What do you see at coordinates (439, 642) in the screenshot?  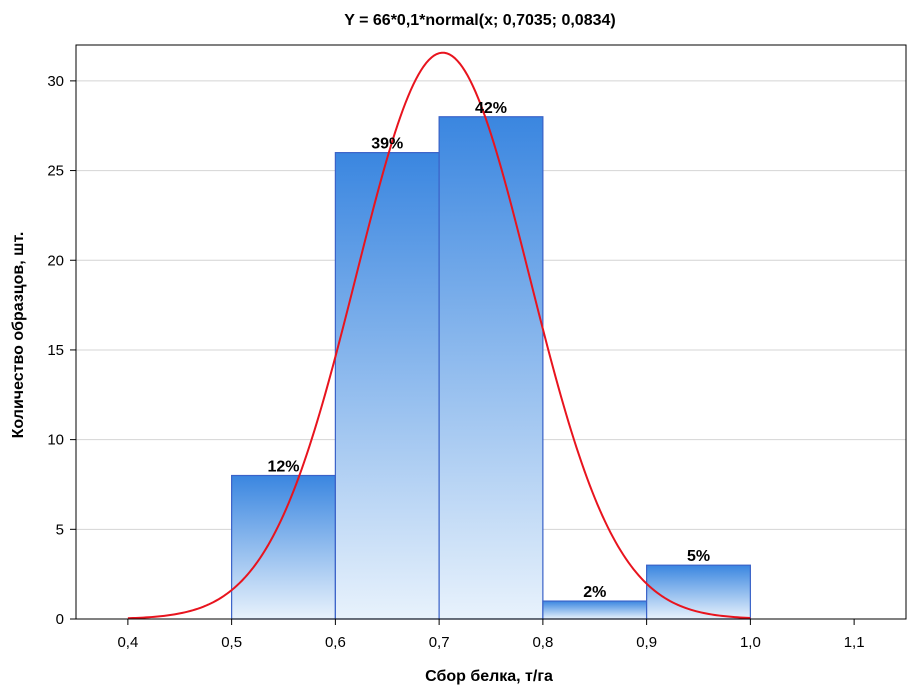 I see `x-tick-label: 0,7` at bounding box center [439, 642].